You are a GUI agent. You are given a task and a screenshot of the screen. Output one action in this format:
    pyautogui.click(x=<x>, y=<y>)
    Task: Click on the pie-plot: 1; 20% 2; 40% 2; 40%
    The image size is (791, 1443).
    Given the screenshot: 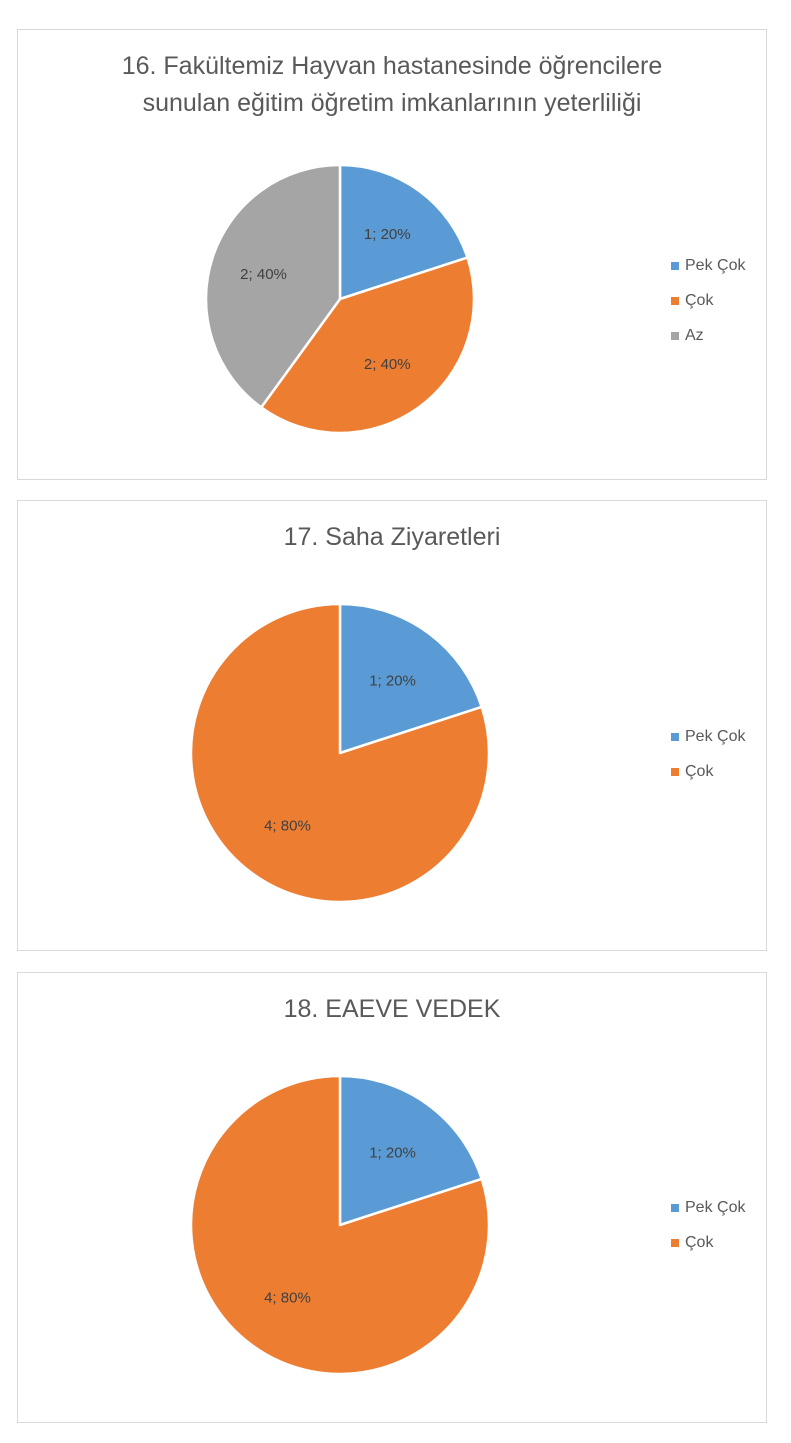 What is the action you would take?
    pyautogui.click(x=340, y=299)
    